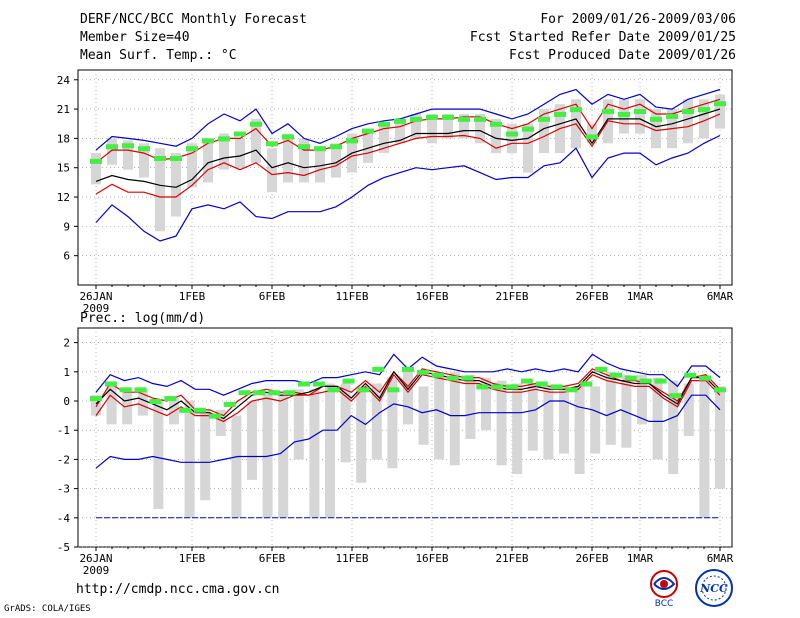  What do you see at coordinates (96, 308) in the screenshot?
I see `temp-xtick-year: 2009` at bounding box center [96, 308].